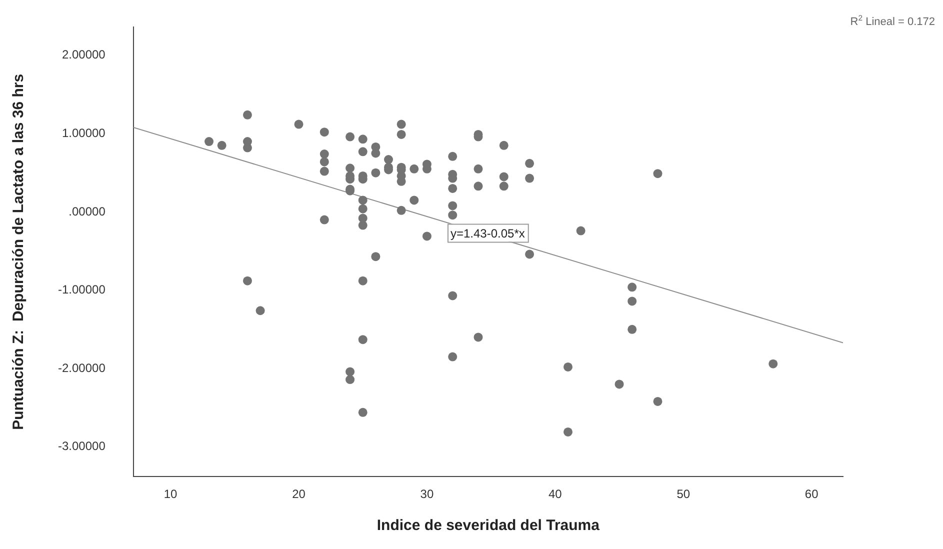 Image resolution: width=943 pixels, height=549 pixels. I want to click on x-tick-label: 30, so click(427, 494).